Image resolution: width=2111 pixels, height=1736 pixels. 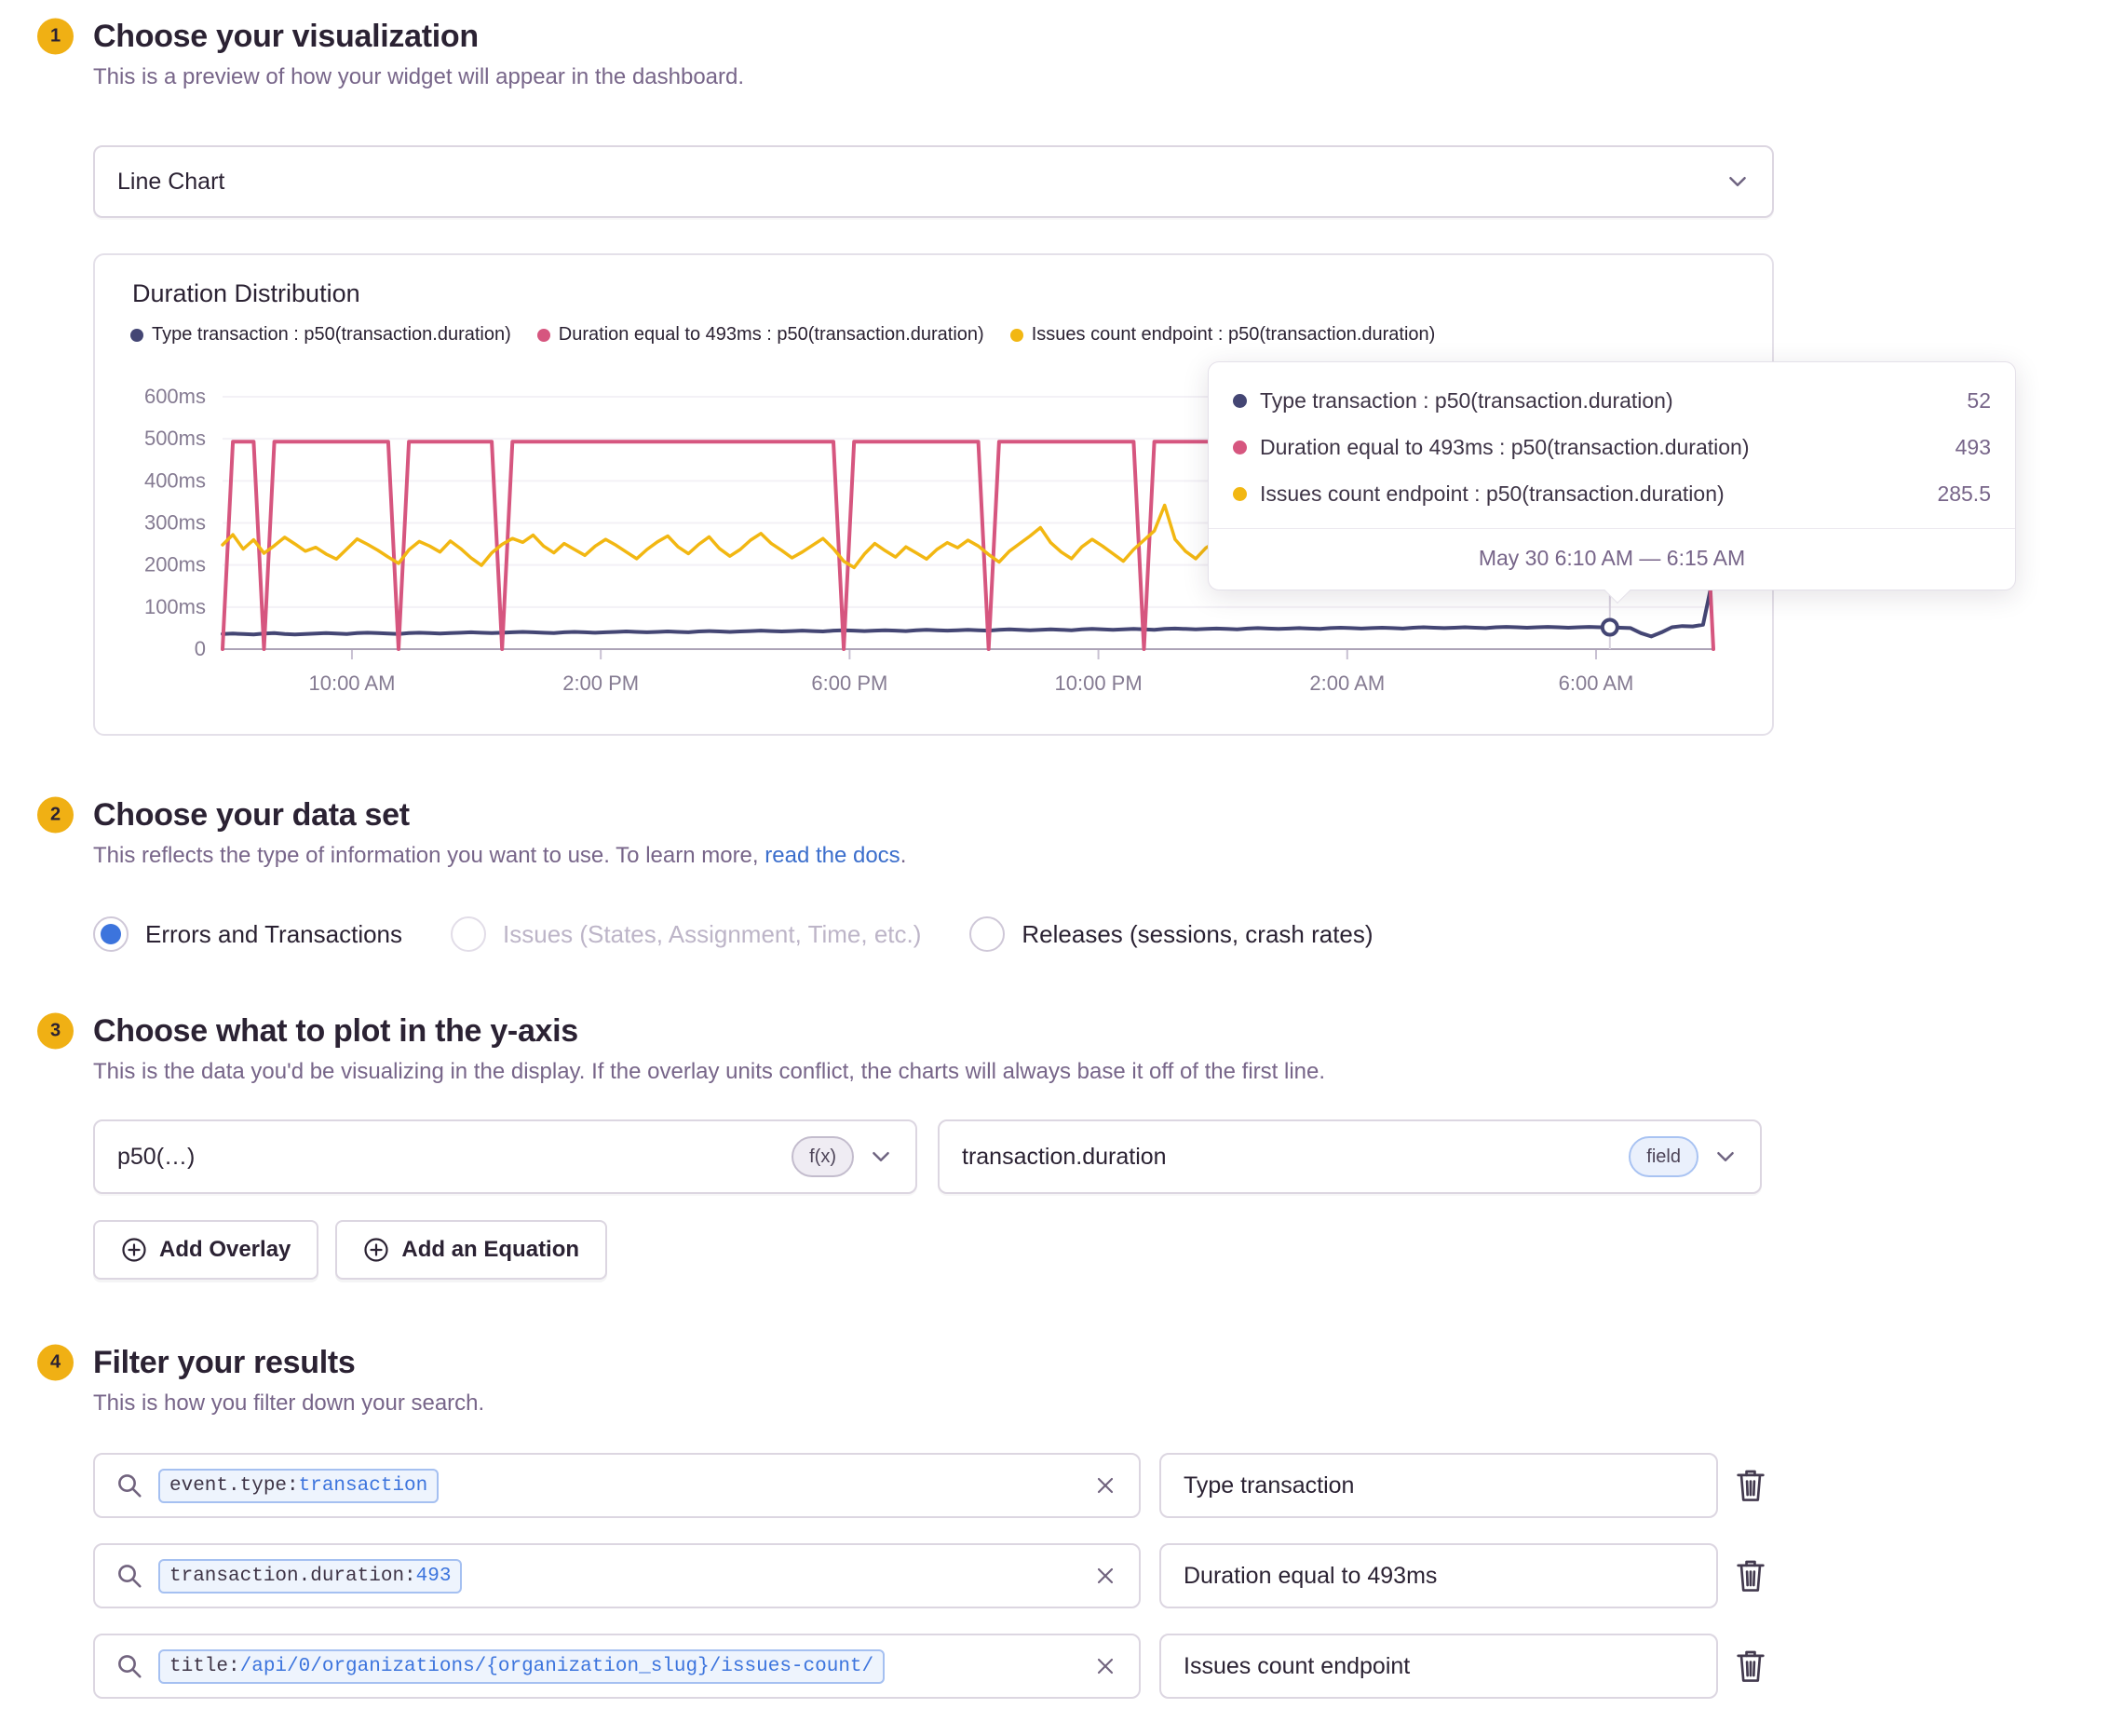 I want to click on svg-text: 400ms, so click(x=175, y=480).